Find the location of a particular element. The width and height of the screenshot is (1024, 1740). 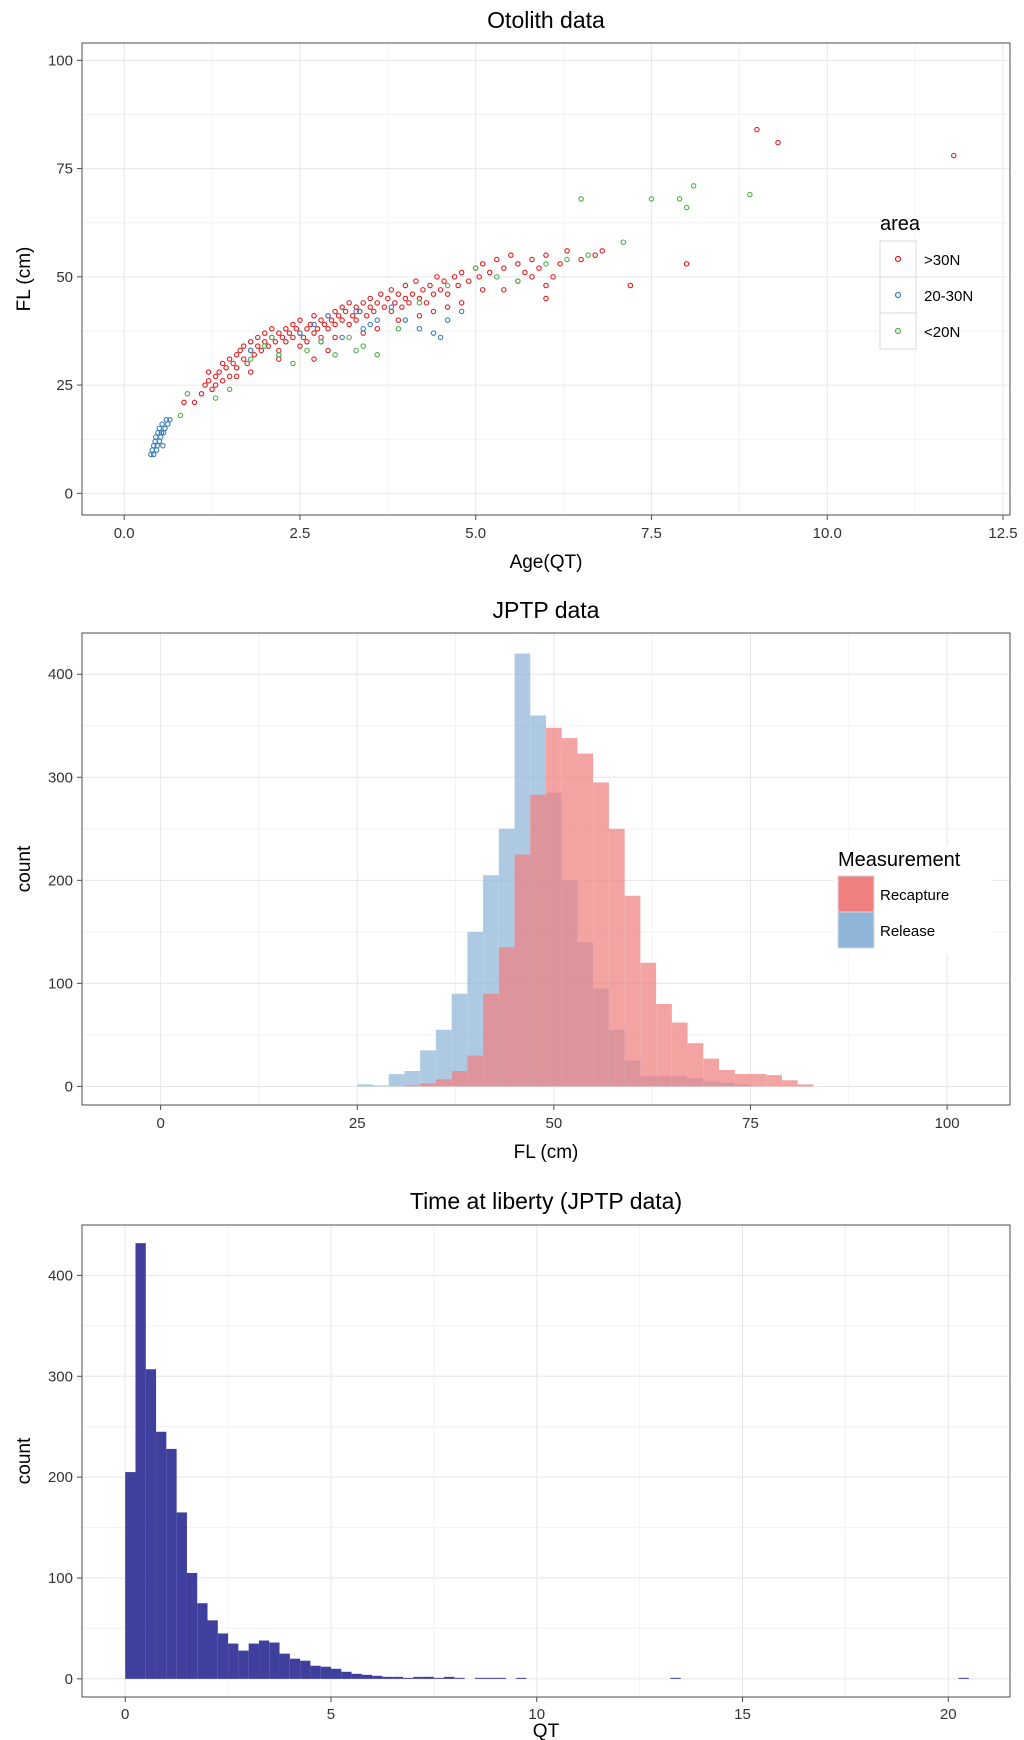

legend-label: 20-30N is located at coordinates (948, 296).